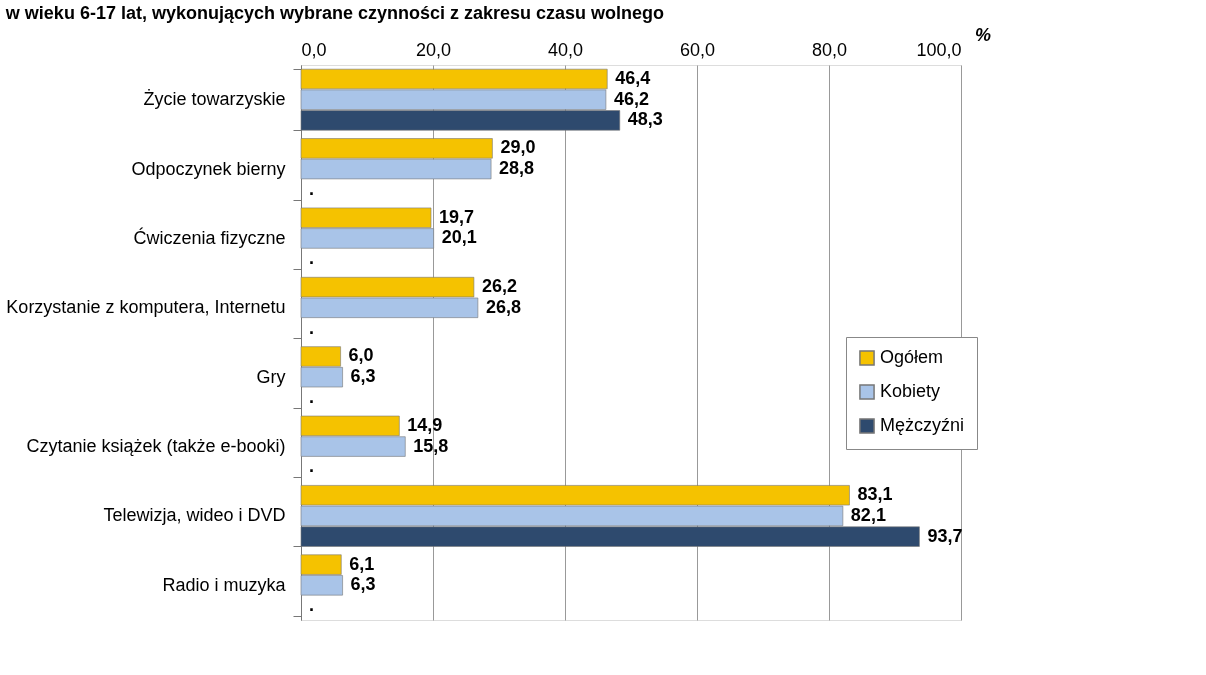 The width and height of the screenshot is (1206, 675). What do you see at coordinates (362, 563) in the screenshot?
I see `data-label: 6,1` at bounding box center [362, 563].